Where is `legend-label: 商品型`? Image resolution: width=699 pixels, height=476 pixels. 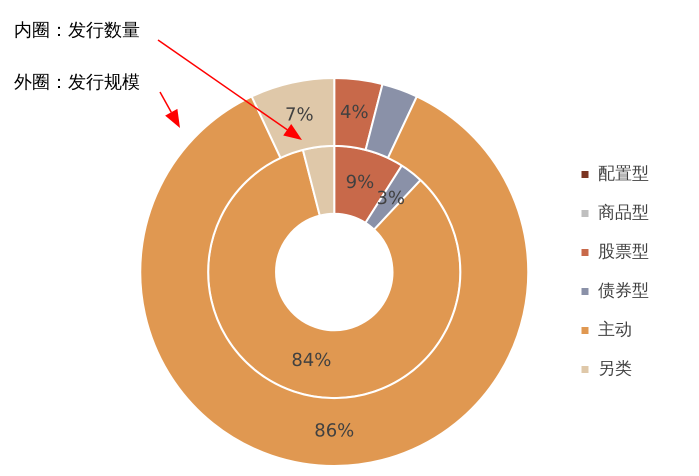
legend-label: 商品型 is located at coordinates (623, 212).